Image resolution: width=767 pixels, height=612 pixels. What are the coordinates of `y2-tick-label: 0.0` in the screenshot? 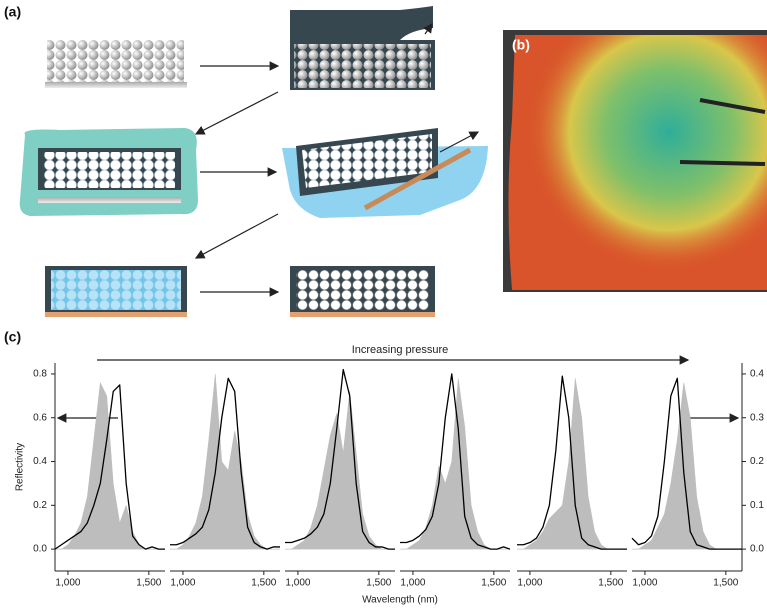 It's located at (757, 549).